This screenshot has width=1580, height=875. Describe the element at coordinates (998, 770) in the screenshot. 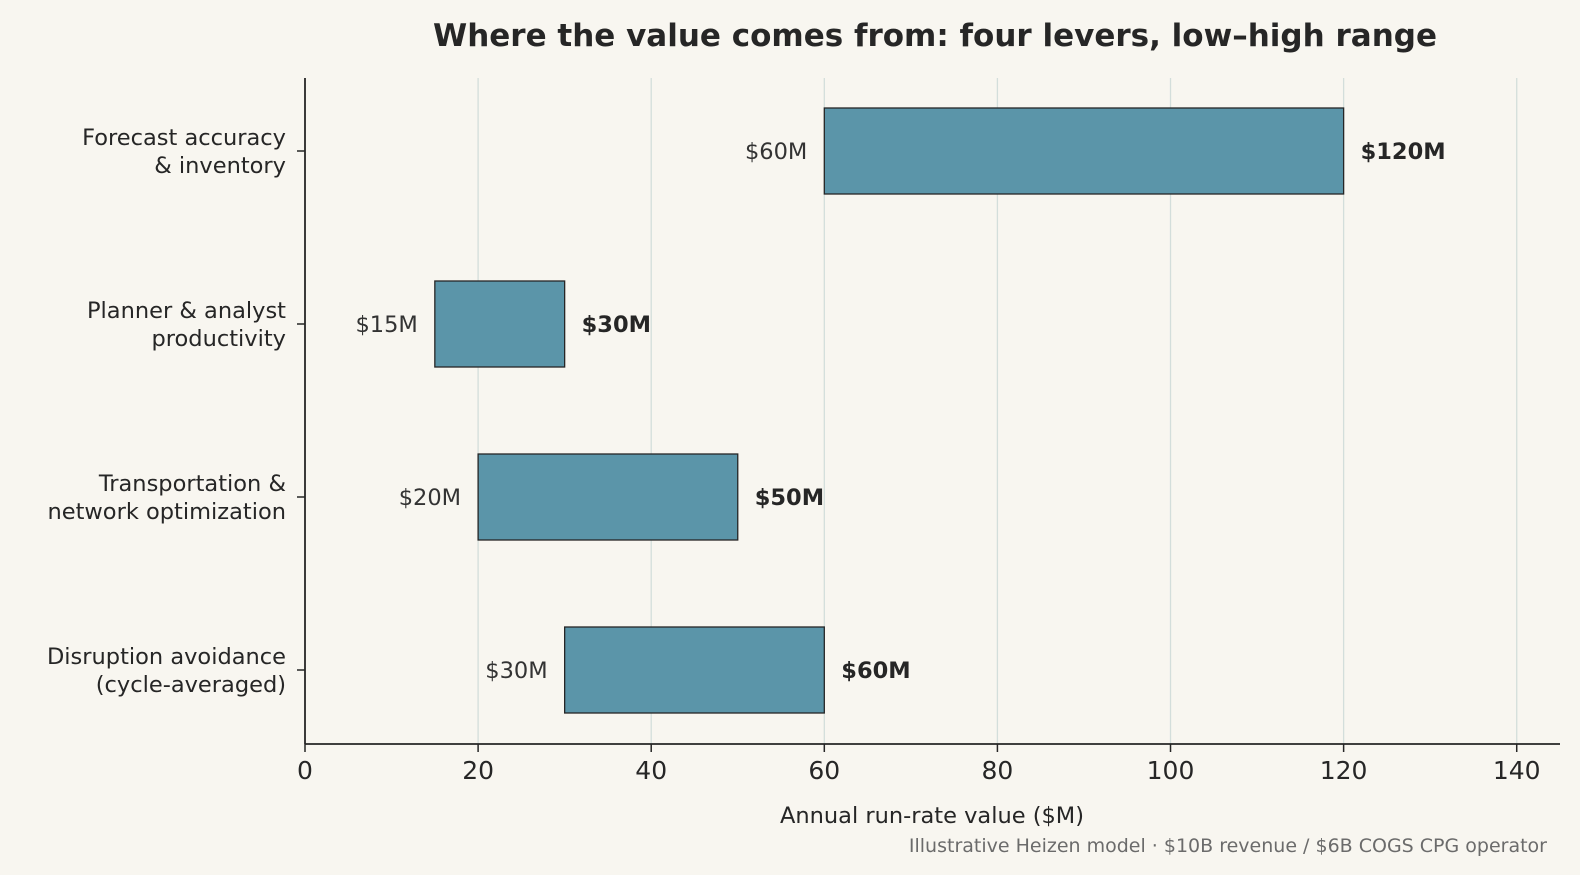

I see `x-tick-label: 80` at that location.